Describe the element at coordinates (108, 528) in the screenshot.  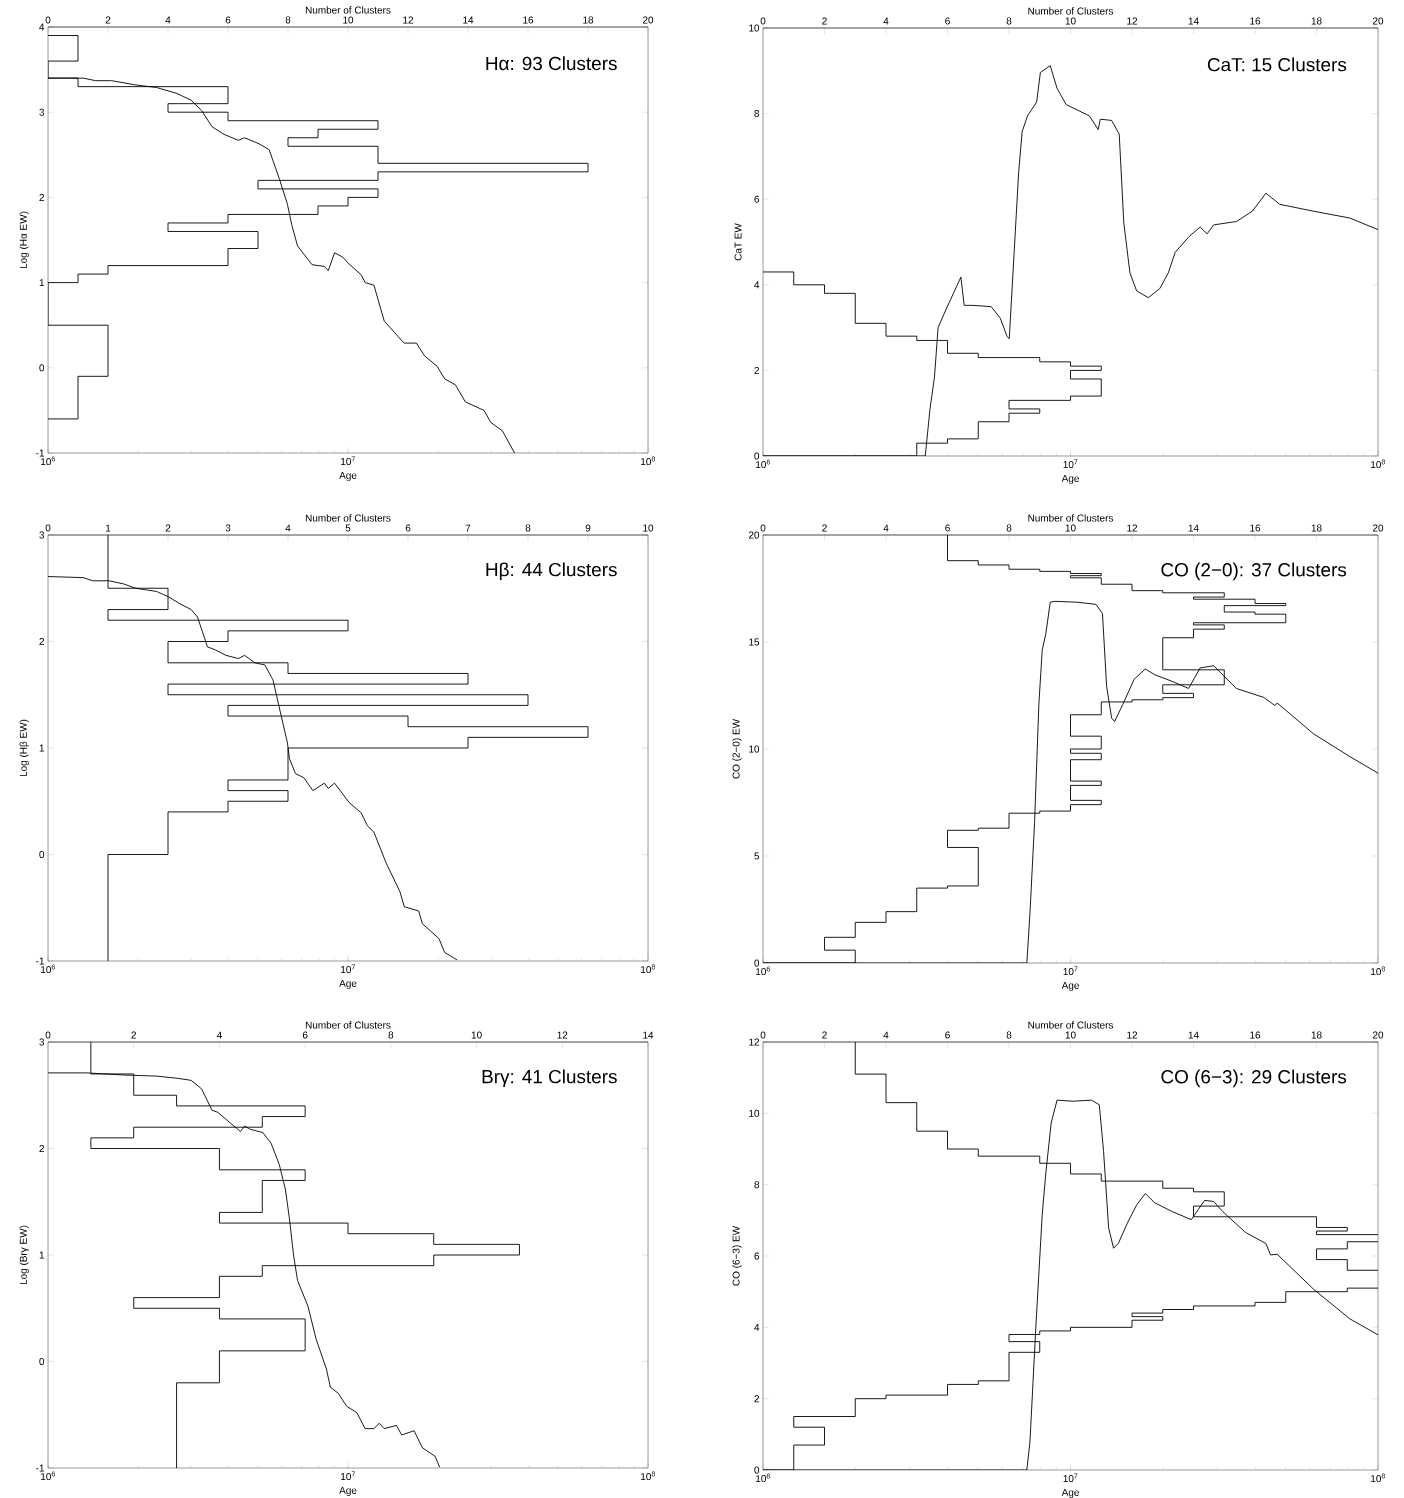
I see `x2-tick-label: 1` at that location.